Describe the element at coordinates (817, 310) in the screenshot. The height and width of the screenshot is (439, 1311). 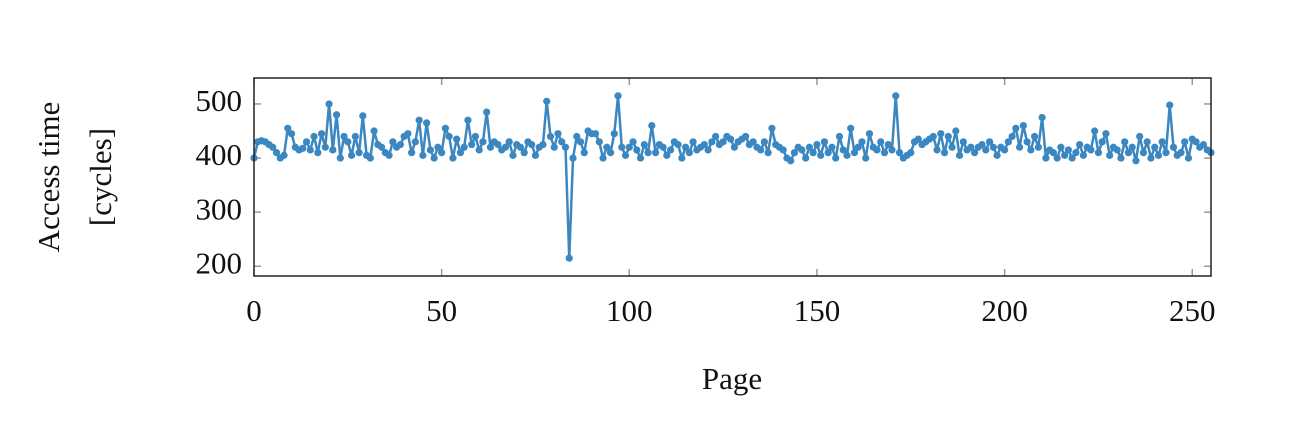
I see `x-tick-label: 150` at that location.